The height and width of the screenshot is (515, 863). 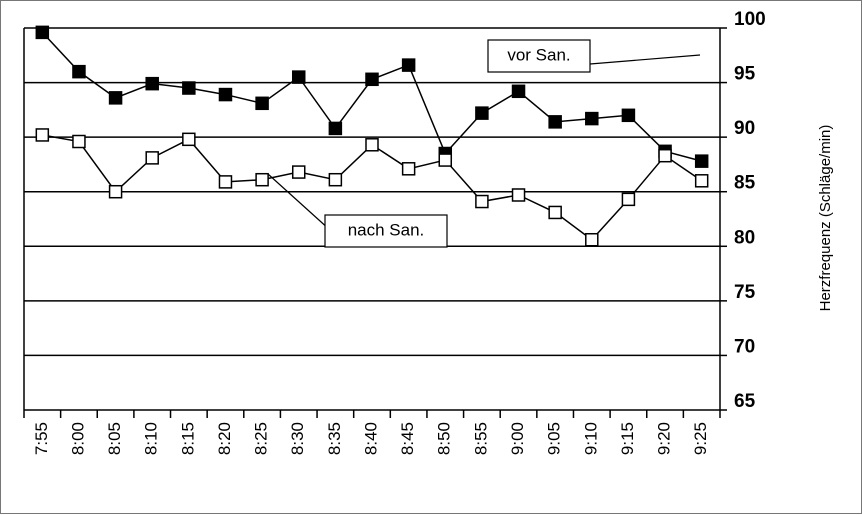 I want to click on y-tick-label: 65, so click(x=745, y=401).